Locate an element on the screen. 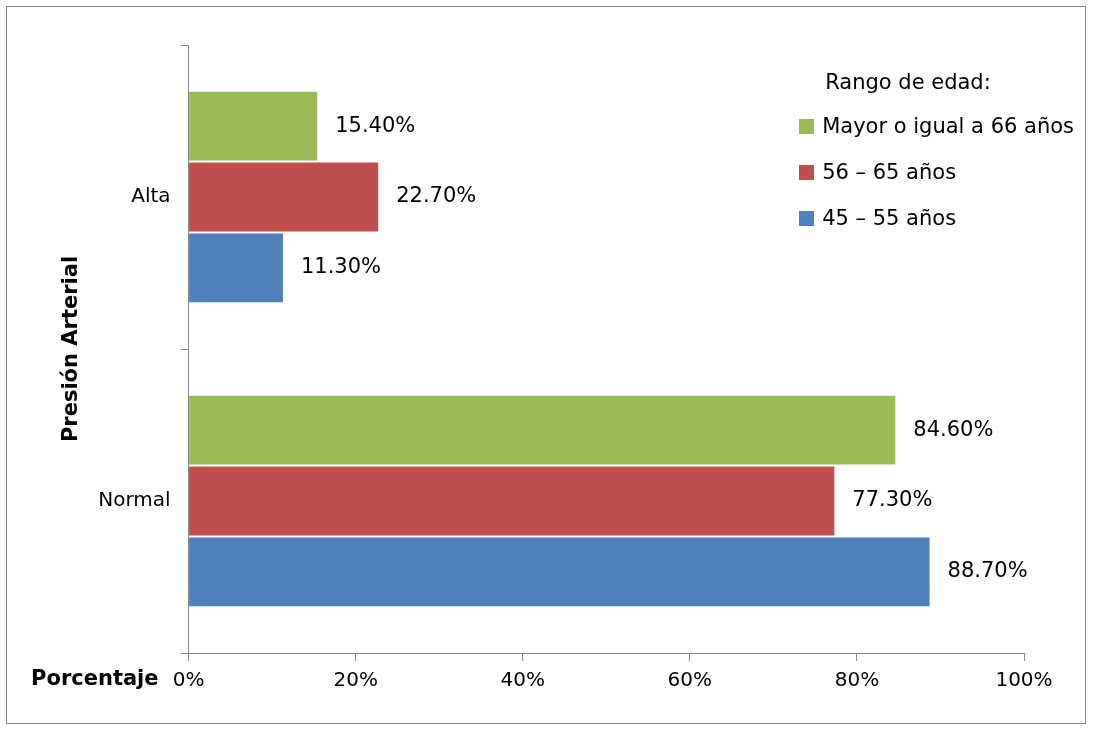  legend-label: Mayor o igual a 66 años is located at coordinates (948, 126).